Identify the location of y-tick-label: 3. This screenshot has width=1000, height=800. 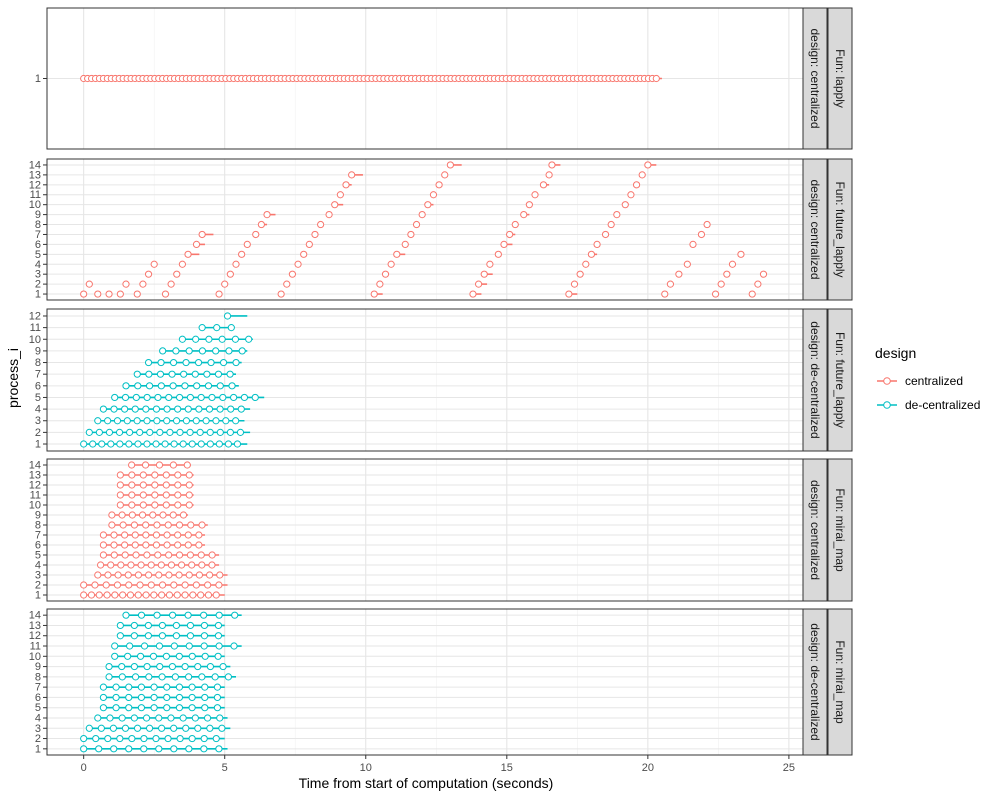
(38, 275).